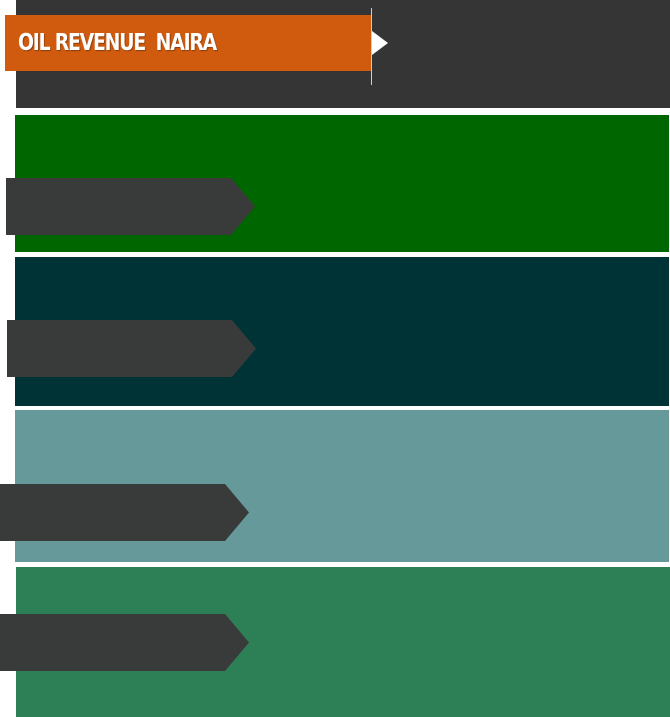 Image resolution: width=670 pixels, height=717 pixels. I want to click on title-banner: OIL REVENUE NAIRA, so click(188, 43).